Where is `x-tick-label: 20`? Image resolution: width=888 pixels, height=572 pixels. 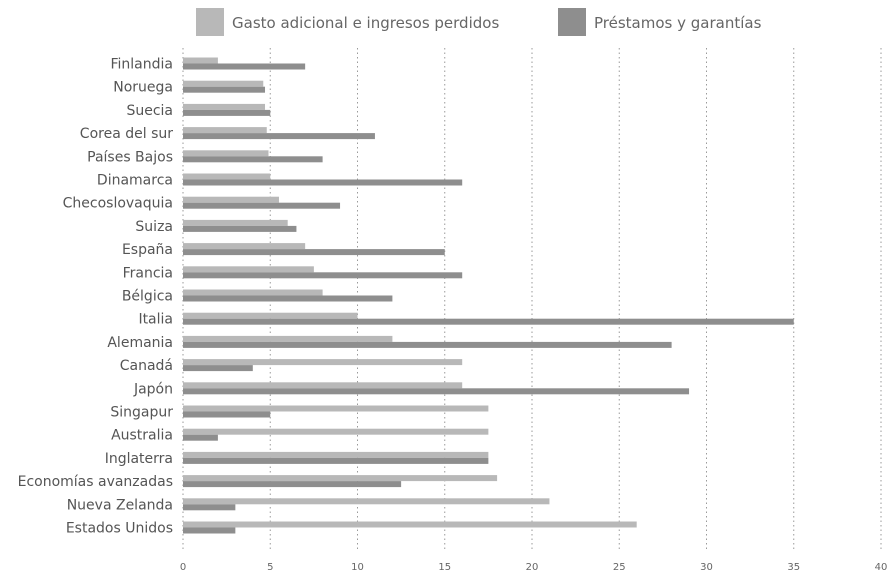 x-tick-label: 20 is located at coordinates (532, 567).